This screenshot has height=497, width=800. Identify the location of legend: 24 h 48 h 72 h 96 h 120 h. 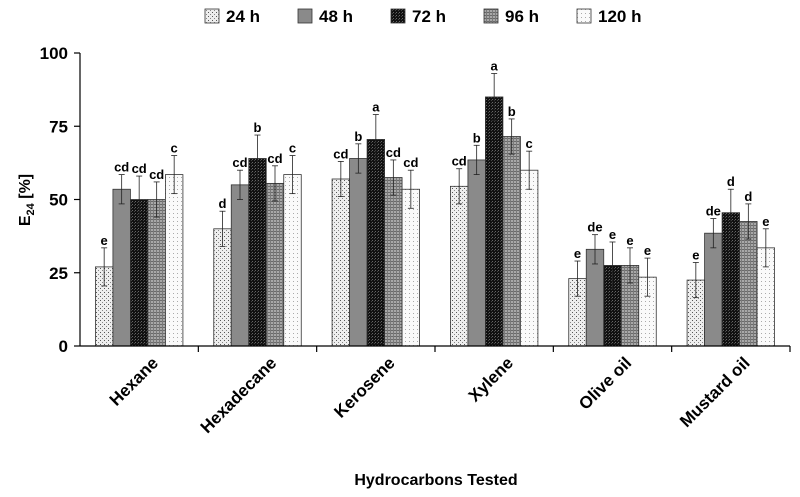
(422, 16).